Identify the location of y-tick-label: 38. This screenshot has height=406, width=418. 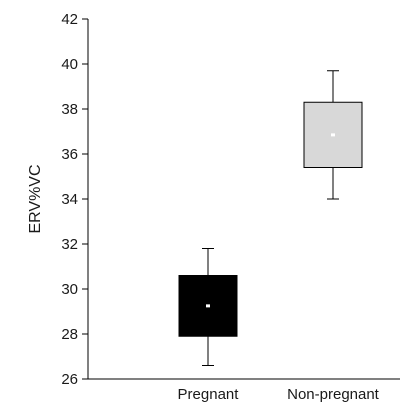
(69, 109).